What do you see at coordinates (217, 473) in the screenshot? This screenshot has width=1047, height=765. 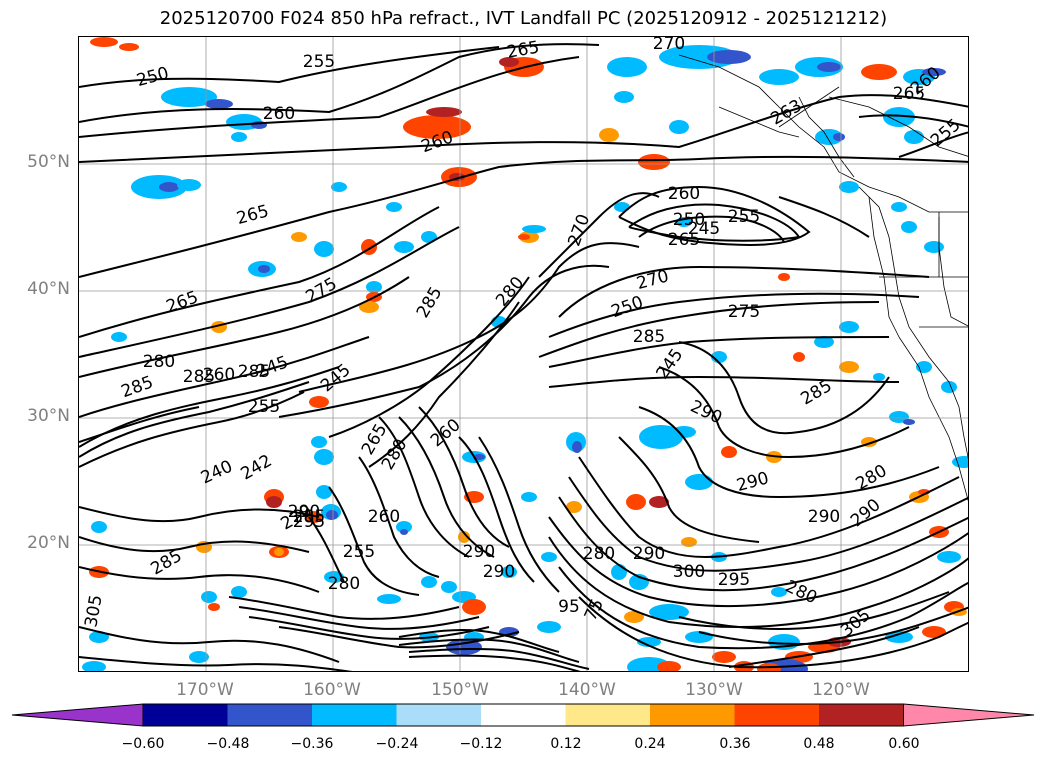 I see `contour-label: 240` at bounding box center [217, 473].